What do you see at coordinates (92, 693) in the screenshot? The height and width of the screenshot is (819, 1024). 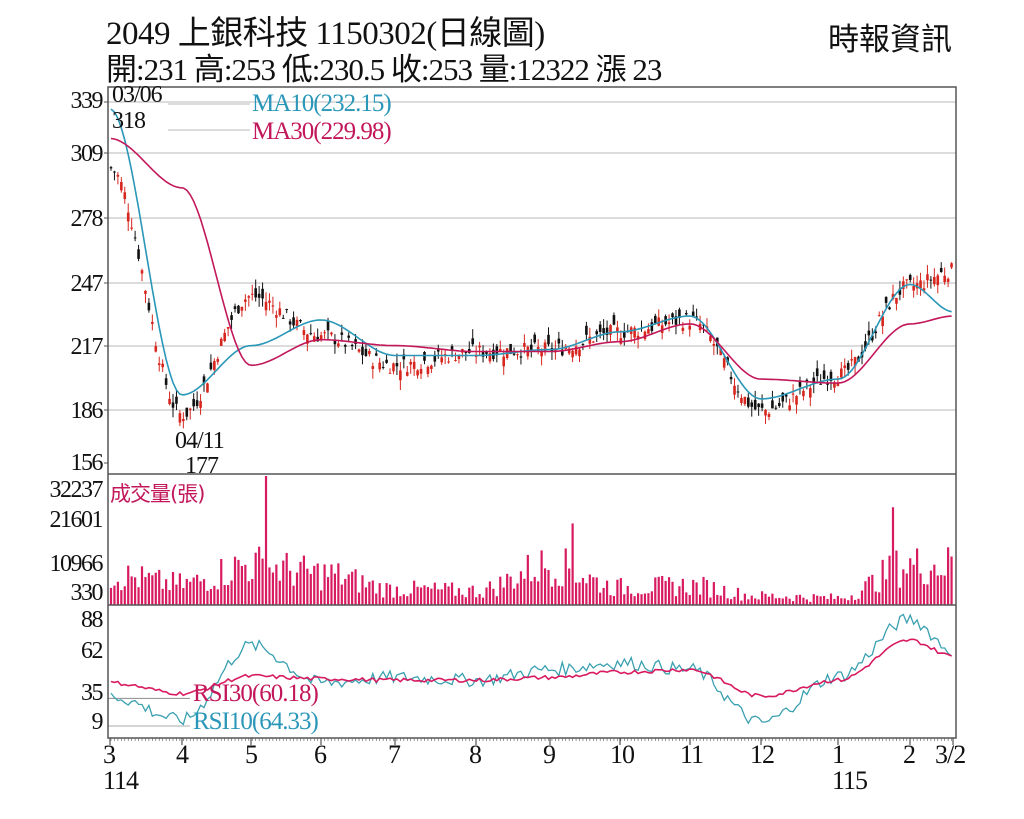 I see `rsi-tick: 35` at bounding box center [92, 693].